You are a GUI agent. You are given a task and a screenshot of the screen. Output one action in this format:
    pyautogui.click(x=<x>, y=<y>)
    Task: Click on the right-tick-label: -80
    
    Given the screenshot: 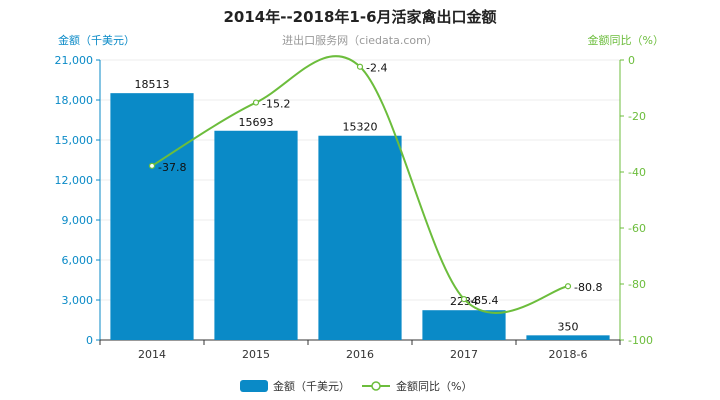 What is the action you would take?
    pyautogui.click(x=637, y=284)
    